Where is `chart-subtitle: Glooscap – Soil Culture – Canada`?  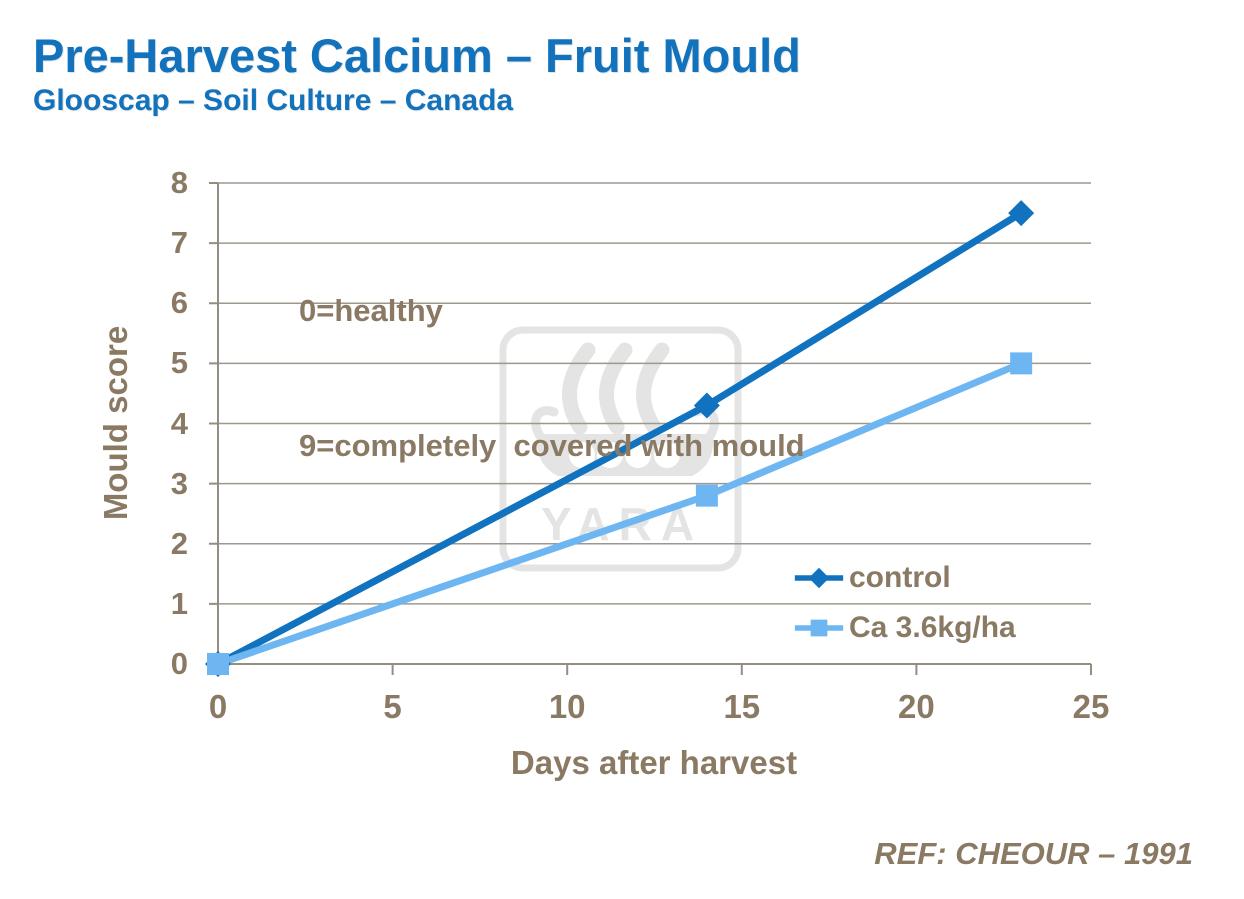 chart-subtitle: Glooscap – Soil Culture – Canada is located at coordinates (273, 100).